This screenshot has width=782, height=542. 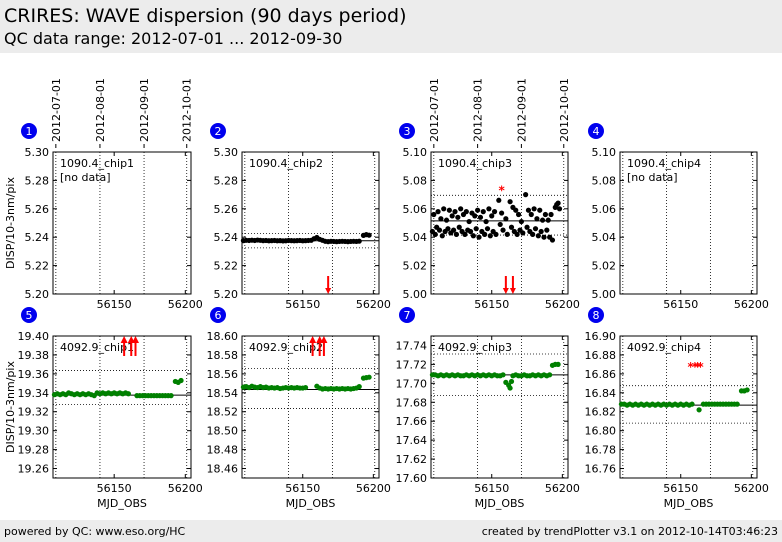 I want to click on y-tick-label: 5.20, so click(x=37, y=294).